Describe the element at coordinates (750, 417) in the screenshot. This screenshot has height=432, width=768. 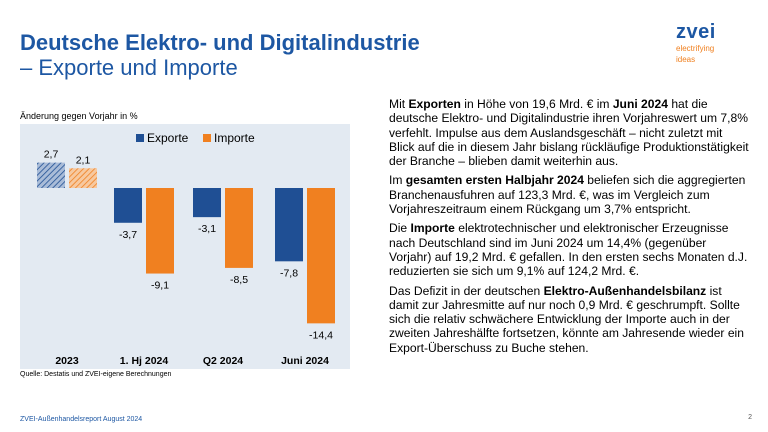
I see `page-number: 2` at that location.